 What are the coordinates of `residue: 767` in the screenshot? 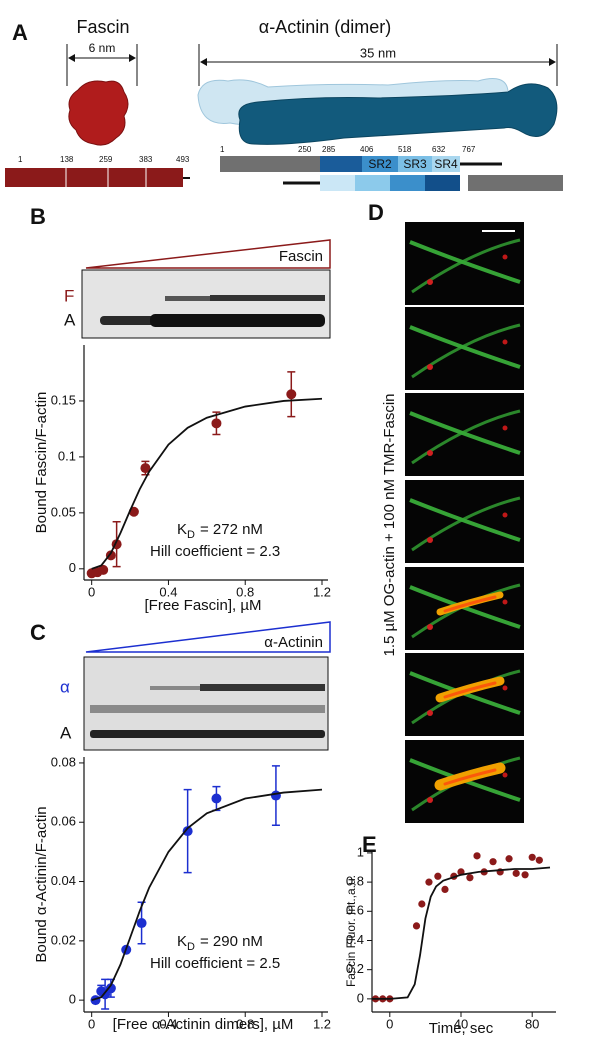 It's located at (469, 149).